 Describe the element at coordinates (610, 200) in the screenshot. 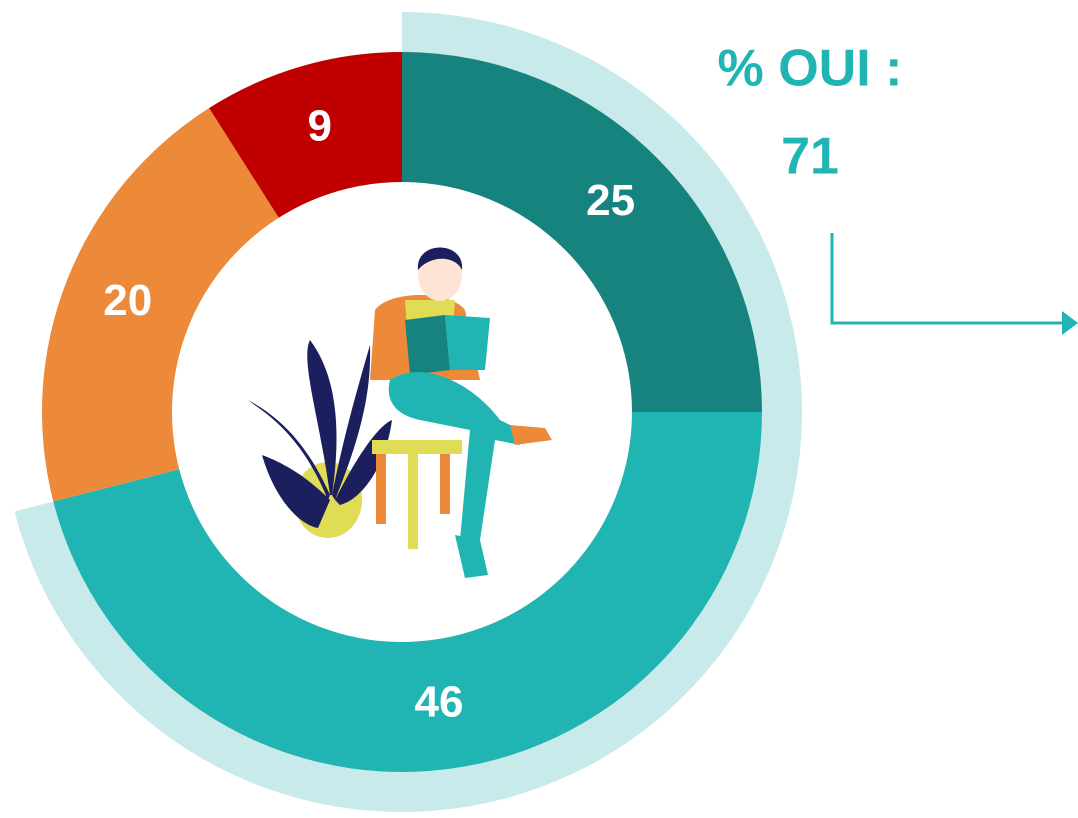

I see `value-label: 25` at that location.